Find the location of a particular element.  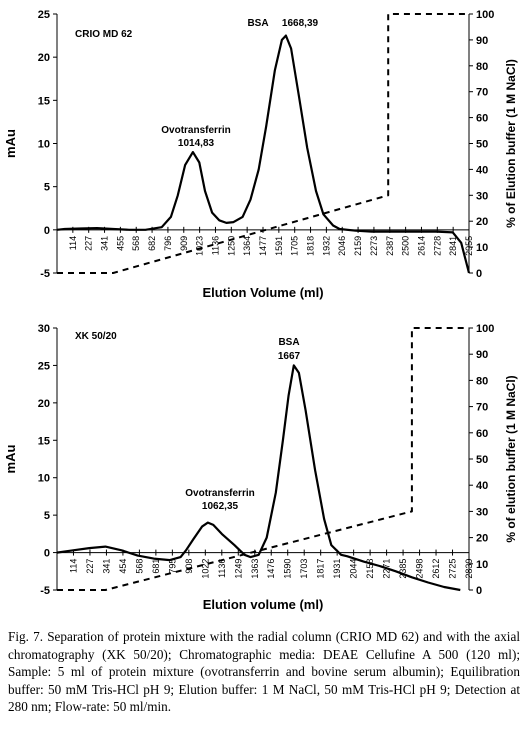

x-tick-label: 1818 is located at coordinates (311, 246).